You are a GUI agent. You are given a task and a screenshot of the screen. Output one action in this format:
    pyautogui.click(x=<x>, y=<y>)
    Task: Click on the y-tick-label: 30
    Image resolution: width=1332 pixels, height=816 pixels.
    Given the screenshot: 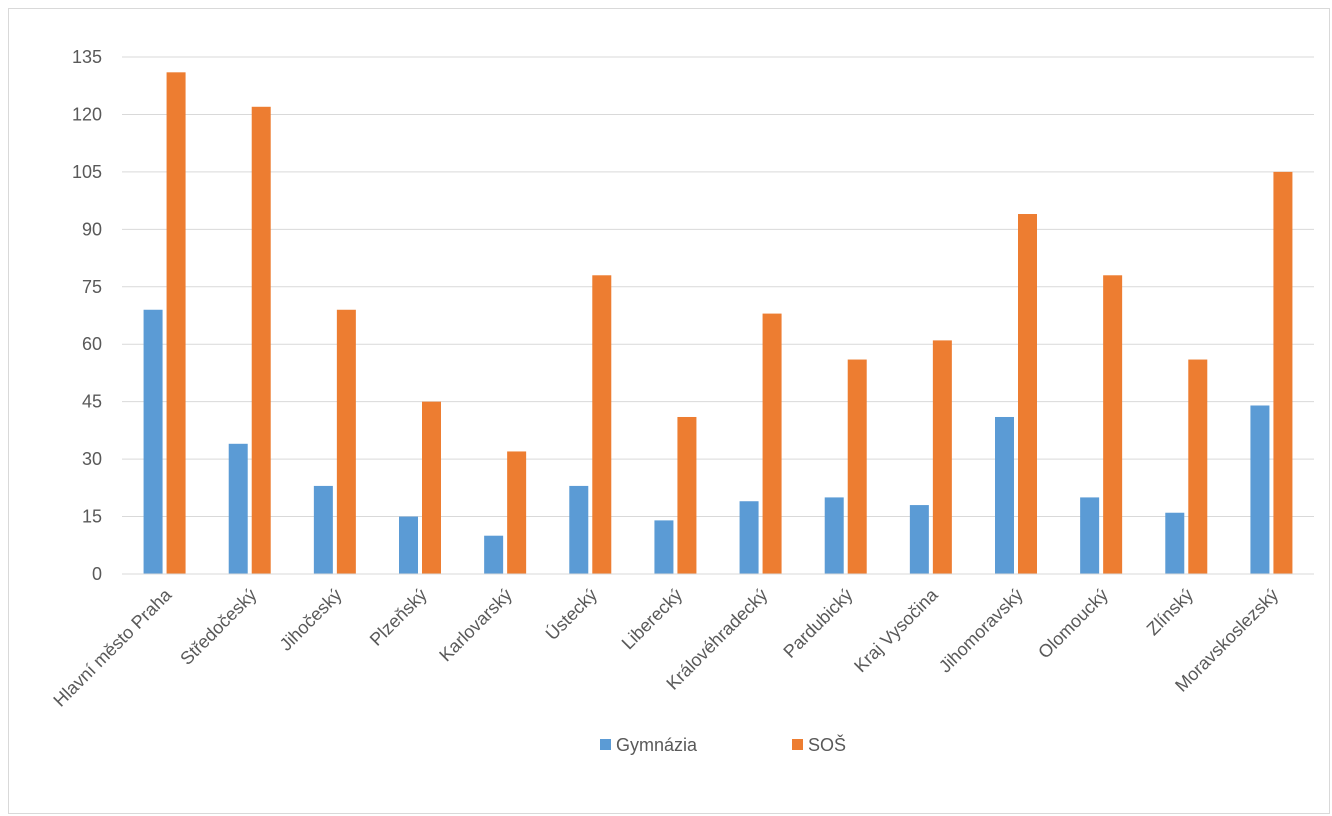 What is the action you would take?
    pyautogui.click(x=92, y=459)
    